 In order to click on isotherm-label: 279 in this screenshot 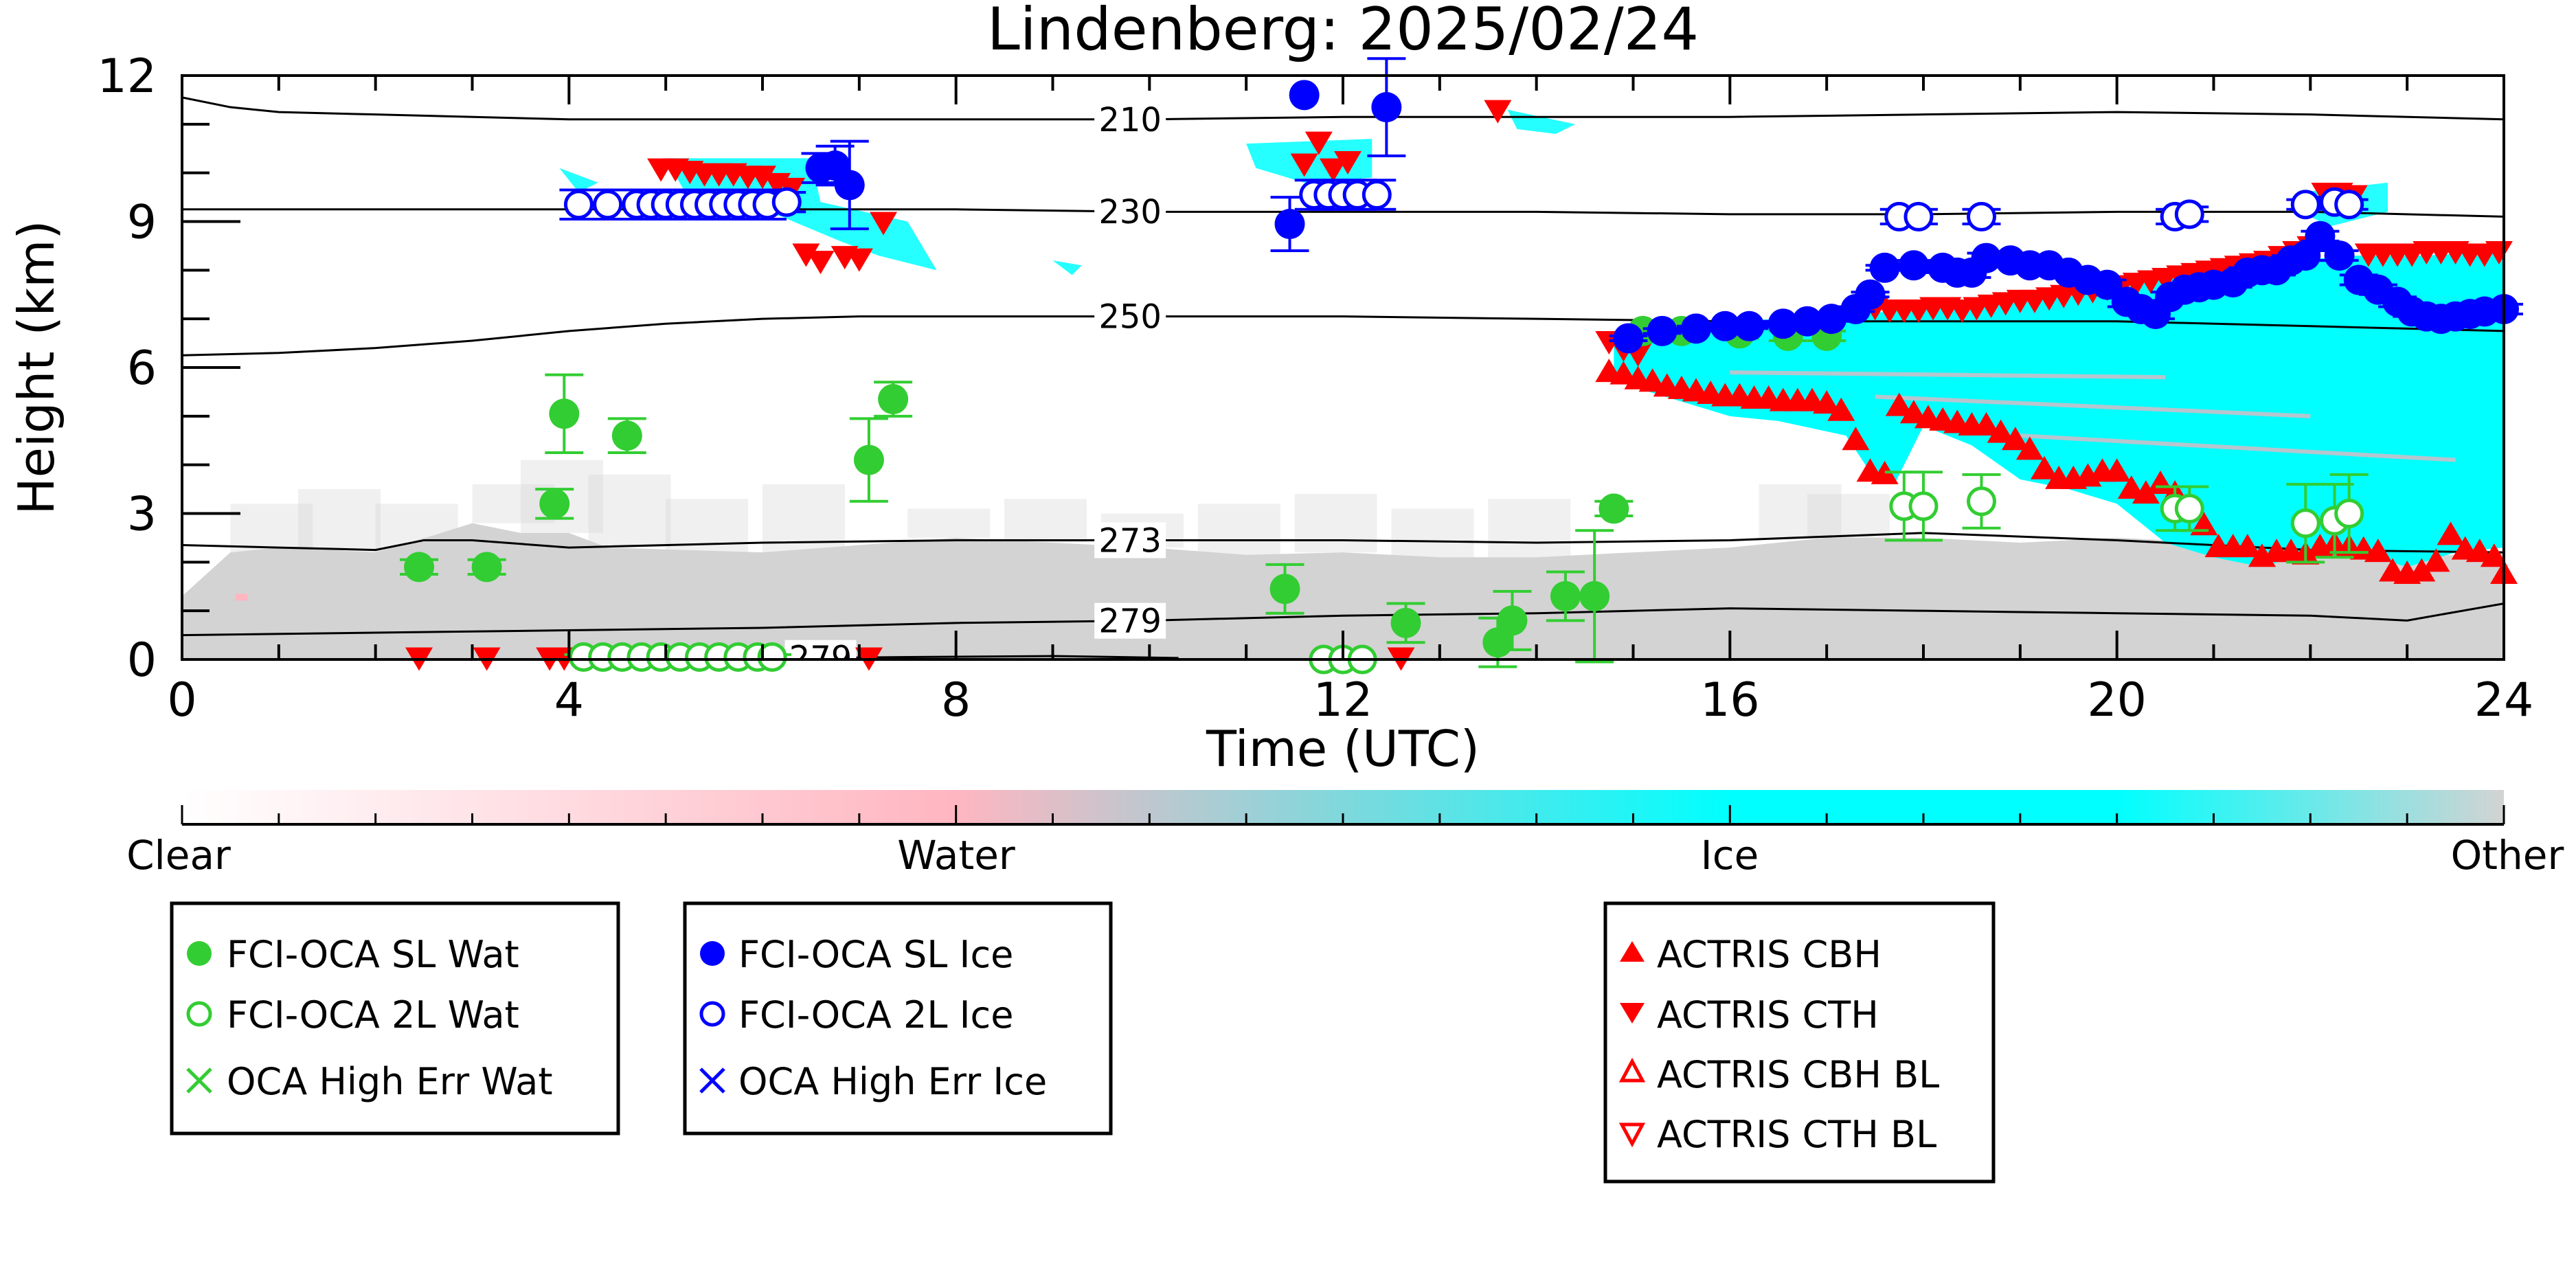, I will do `click(820, 659)`.